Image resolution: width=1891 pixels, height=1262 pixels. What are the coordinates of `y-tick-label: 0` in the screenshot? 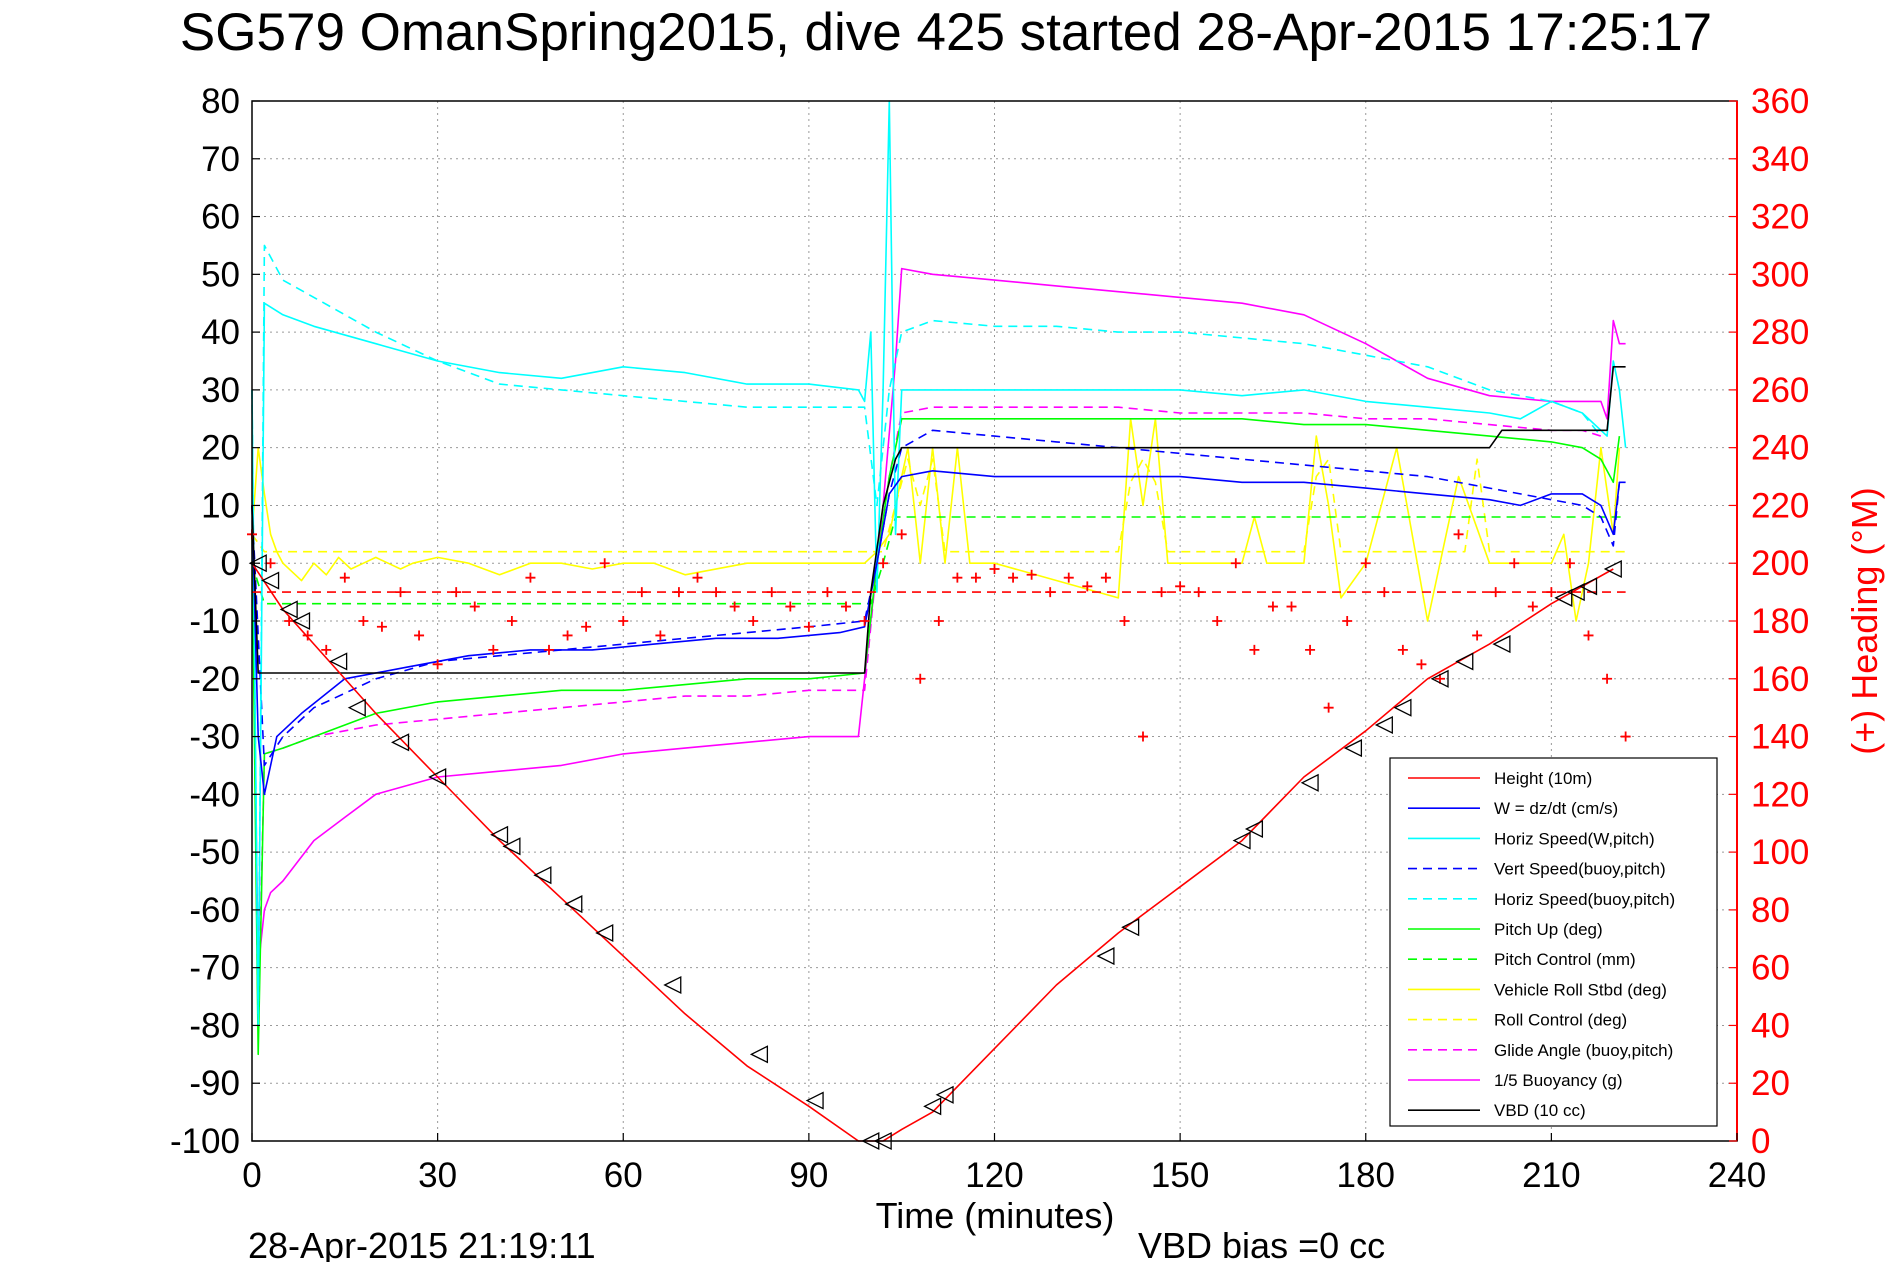 It's located at (230, 563).